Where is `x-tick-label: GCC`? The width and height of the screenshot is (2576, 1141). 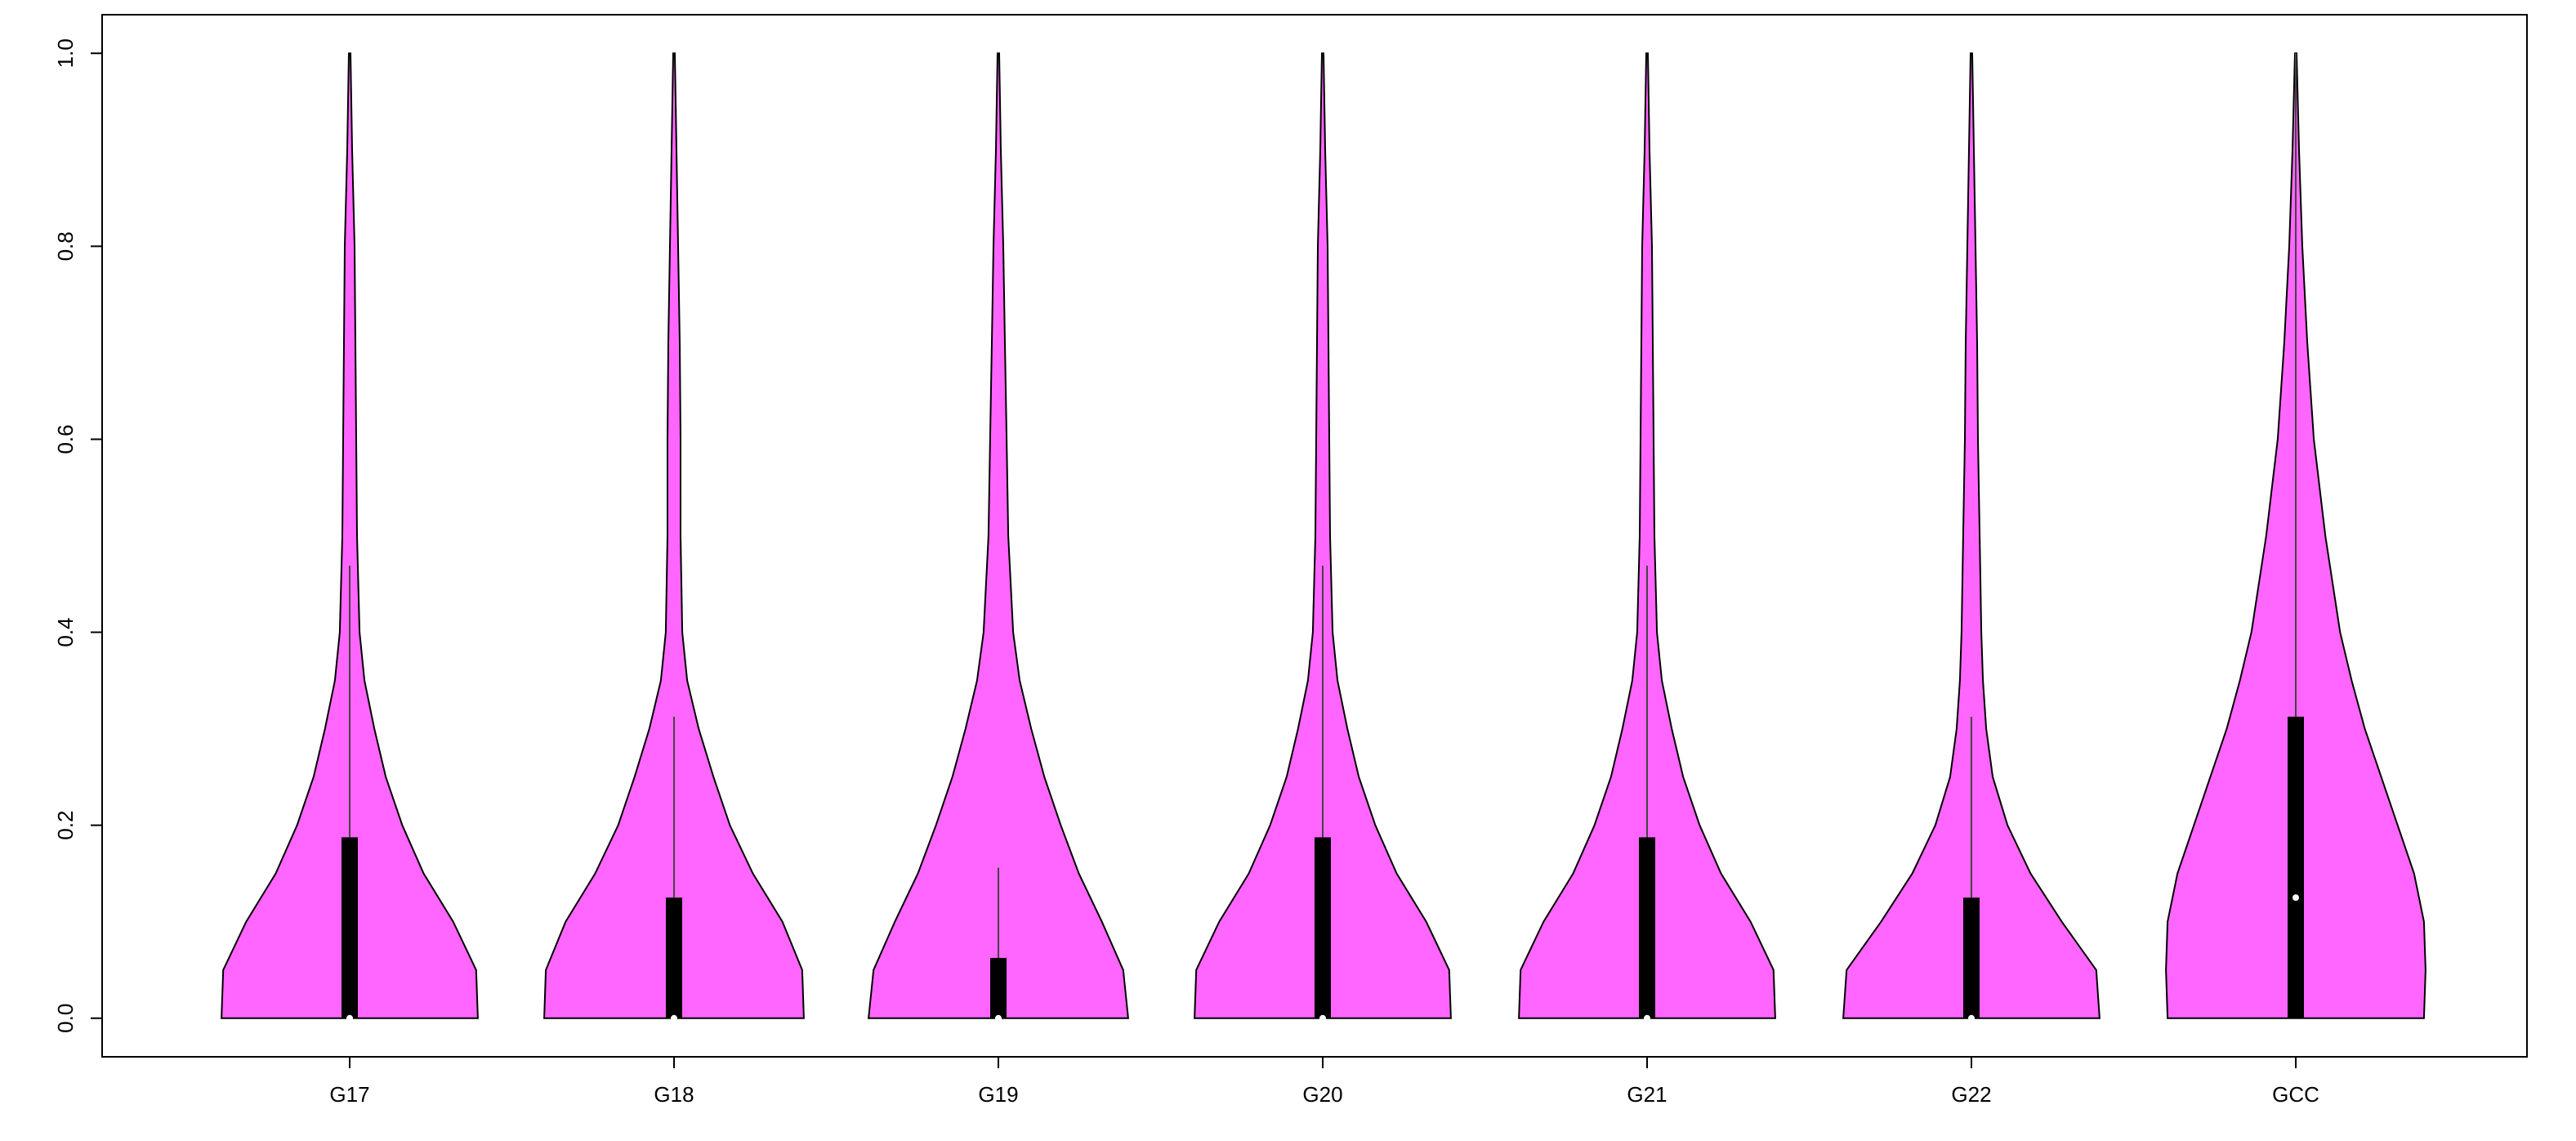 x-tick-label: GCC is located at coordinates (2296, 1094).